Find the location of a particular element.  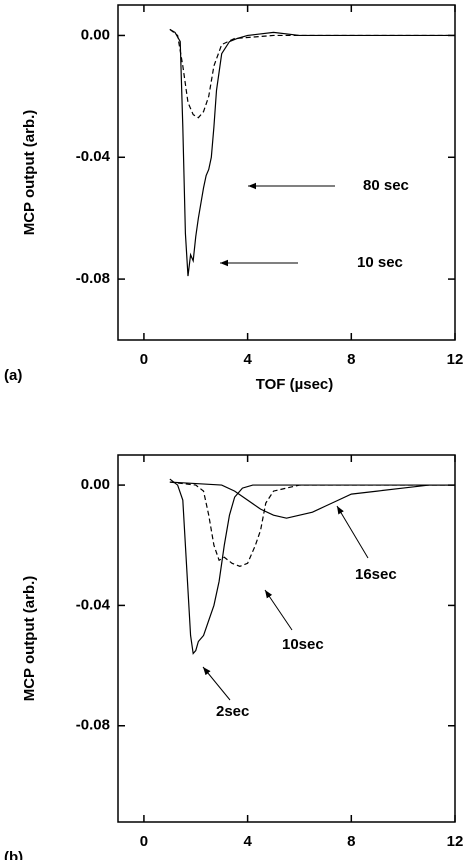

annotation-label: 80 sec is located at coordinates (386, 185).